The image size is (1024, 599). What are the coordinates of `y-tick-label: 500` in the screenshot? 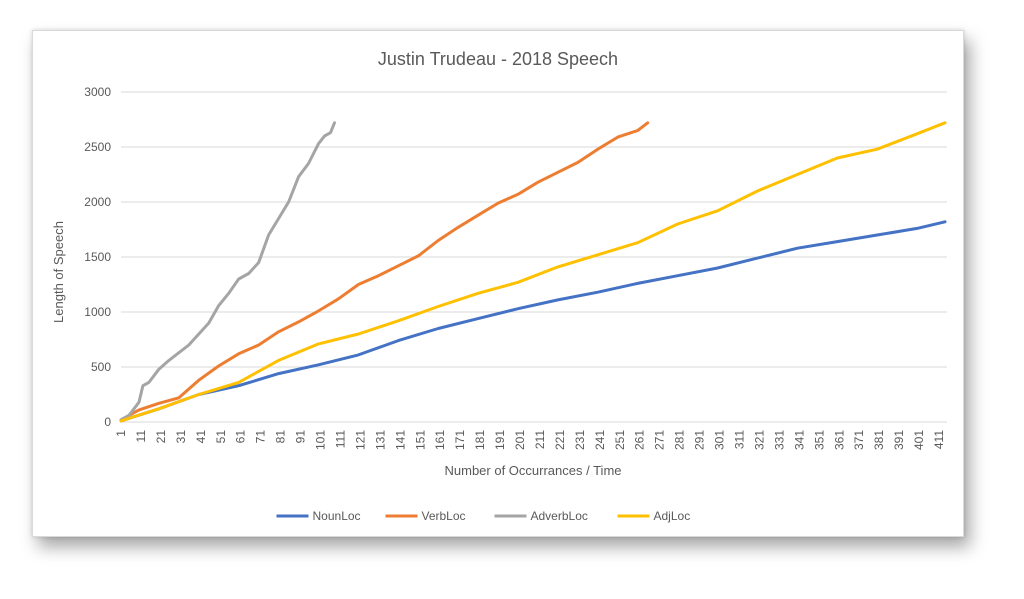 It's located at (101, 367).